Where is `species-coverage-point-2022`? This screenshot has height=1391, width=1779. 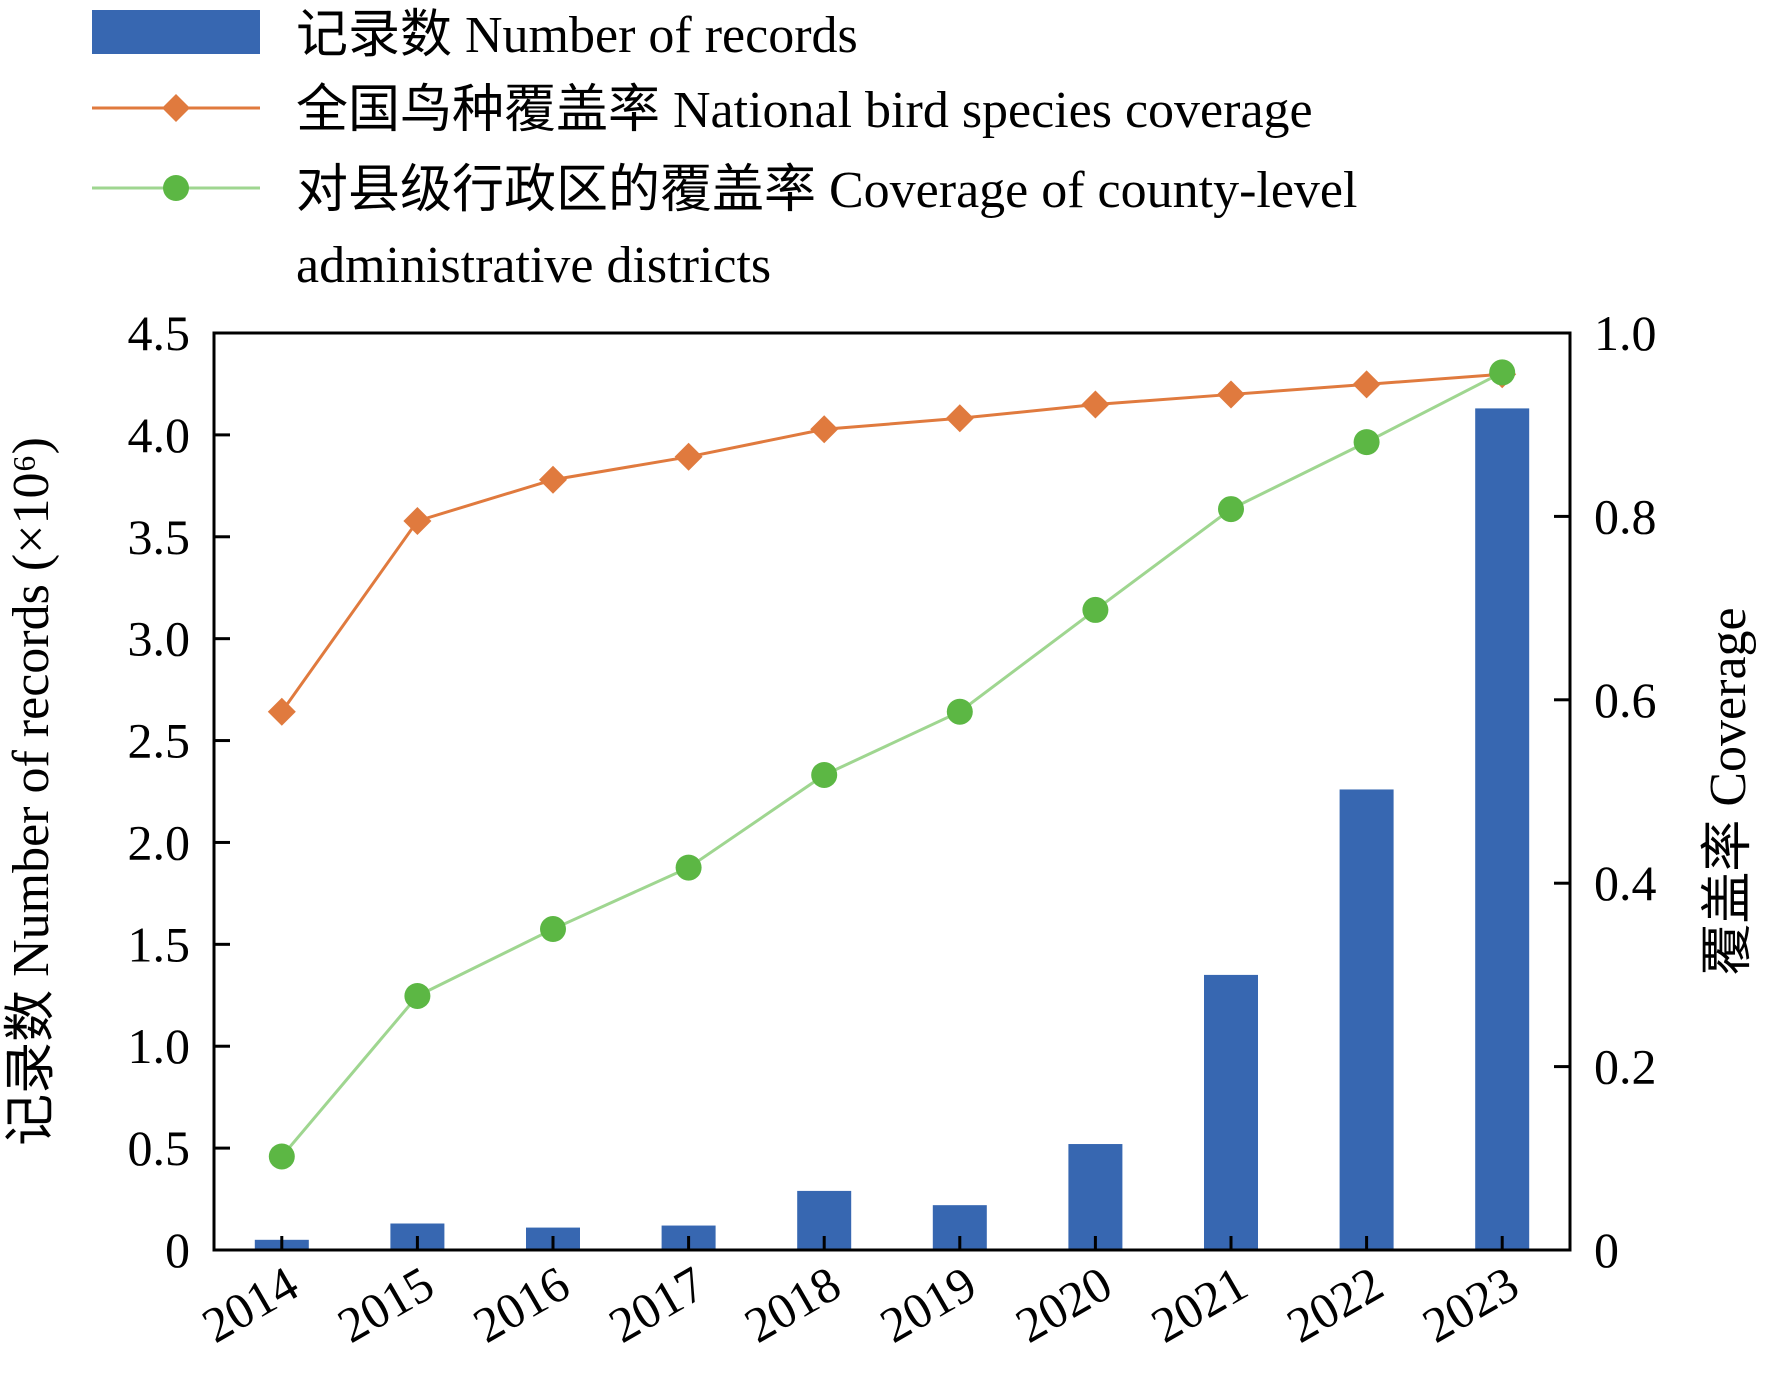 species-coverage-point-2022 is located at coordinates (1366, 384).